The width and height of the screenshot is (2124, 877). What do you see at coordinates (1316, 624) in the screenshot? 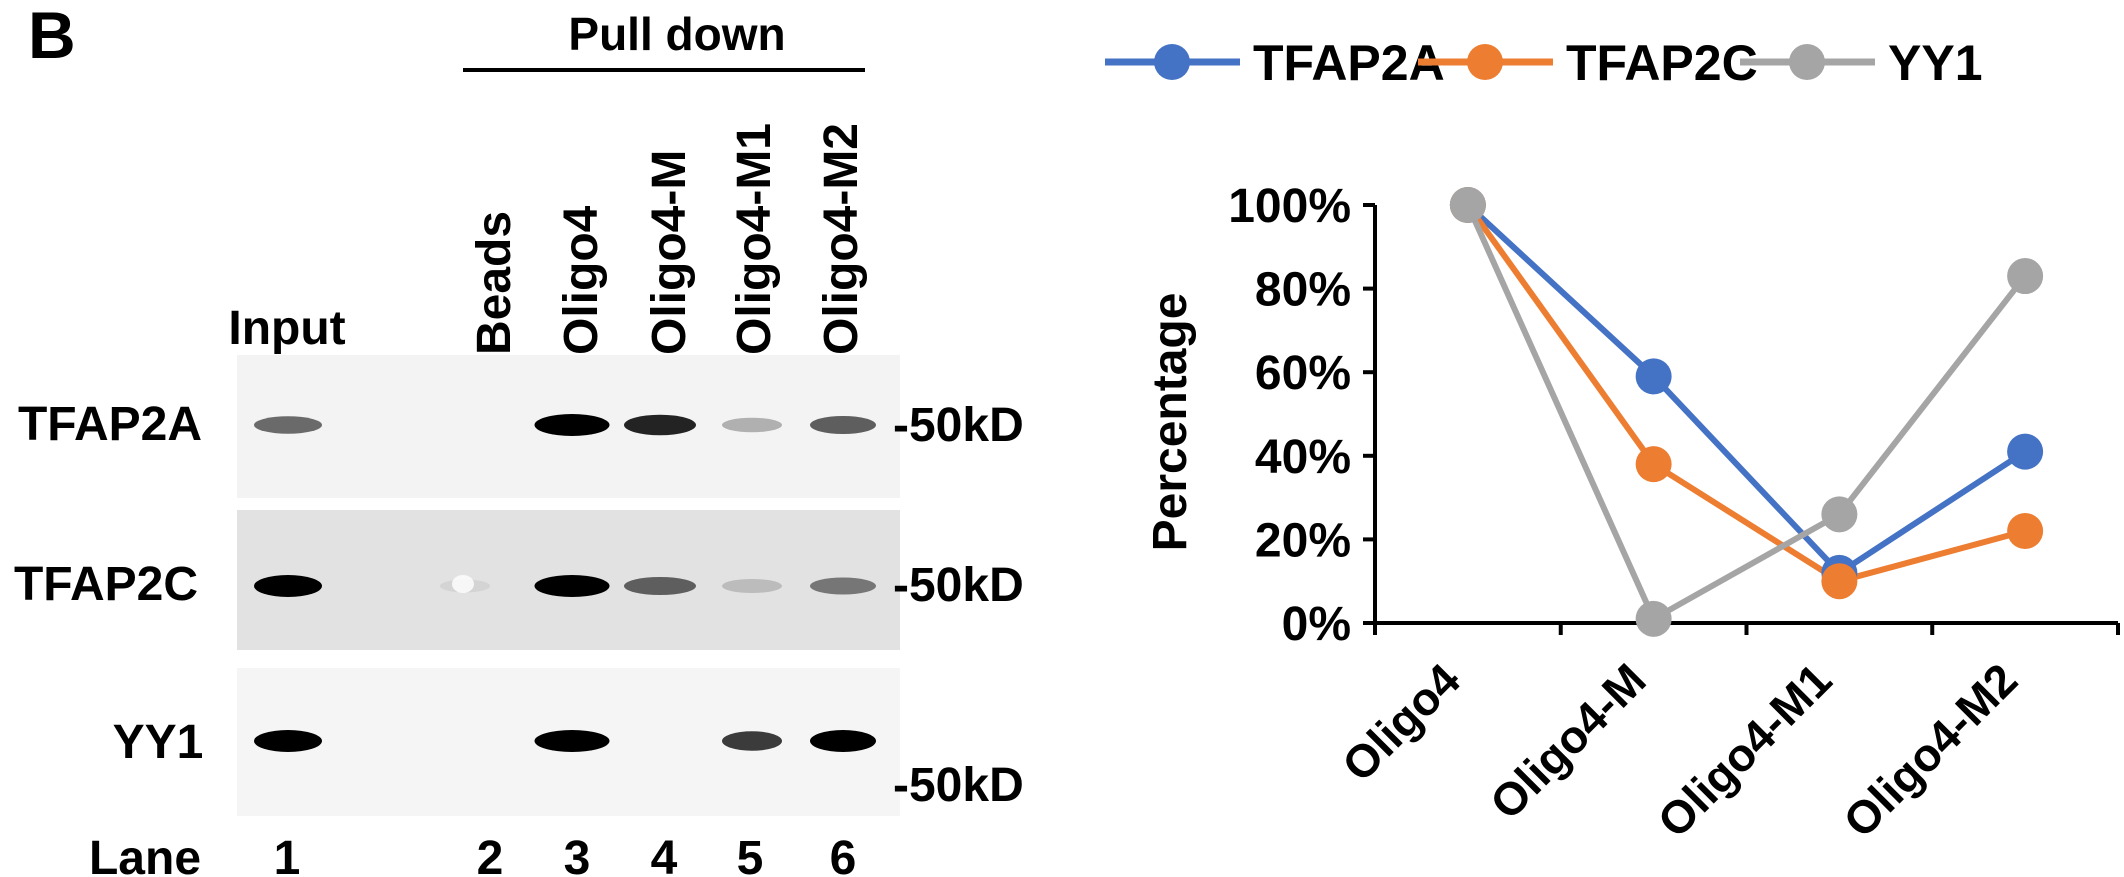
I see `y-tick-label: 0%` at bounding box center [1316, 624].